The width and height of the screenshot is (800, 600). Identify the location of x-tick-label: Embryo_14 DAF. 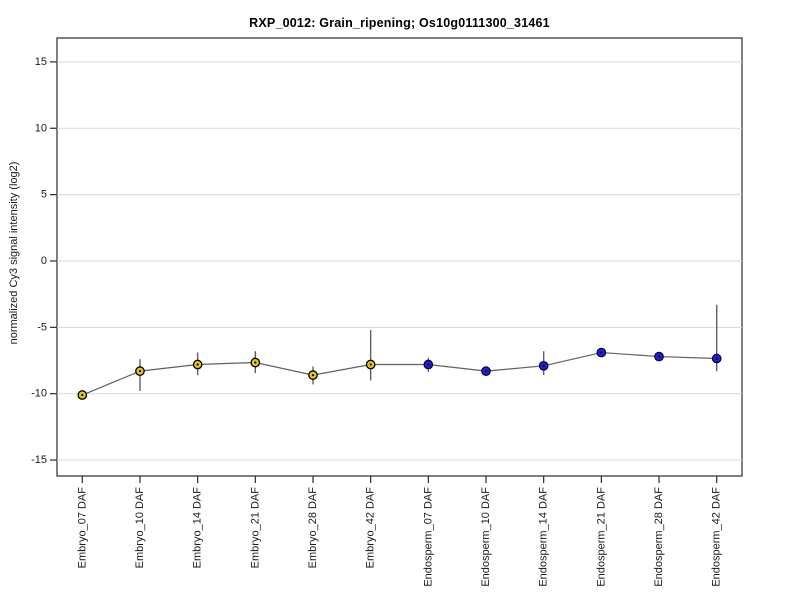
(198, 528).